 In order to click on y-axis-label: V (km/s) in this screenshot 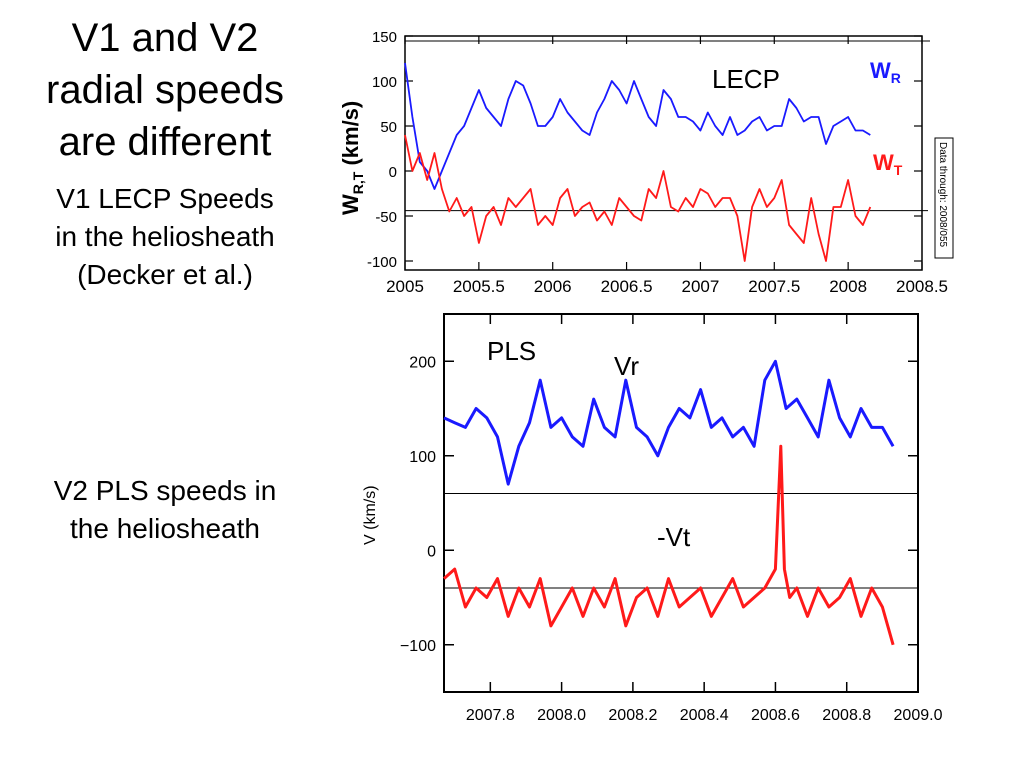, I will do `click(370, 515)`.